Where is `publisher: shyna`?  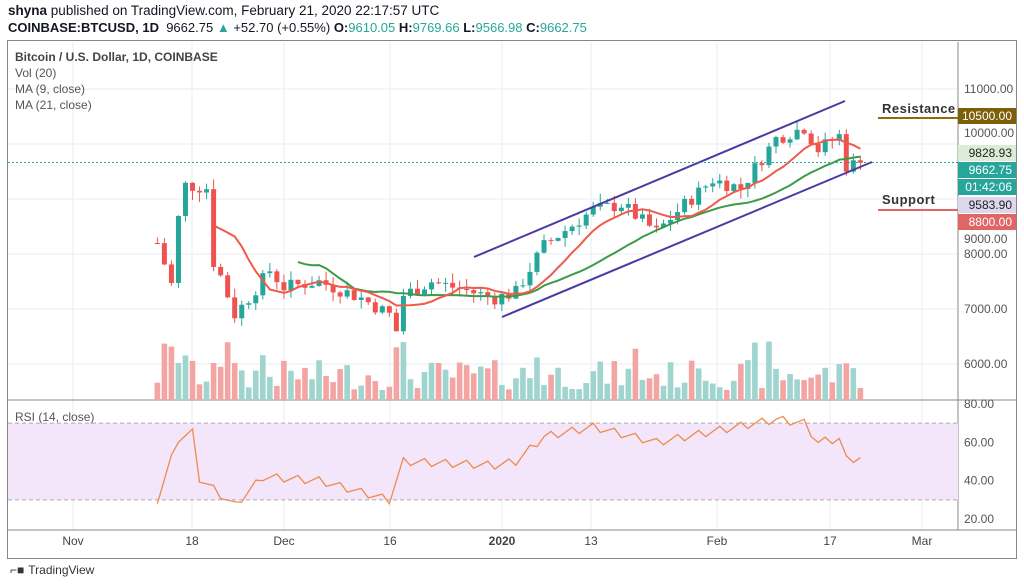 publisher: shyna is located at coordinates (28, 10).